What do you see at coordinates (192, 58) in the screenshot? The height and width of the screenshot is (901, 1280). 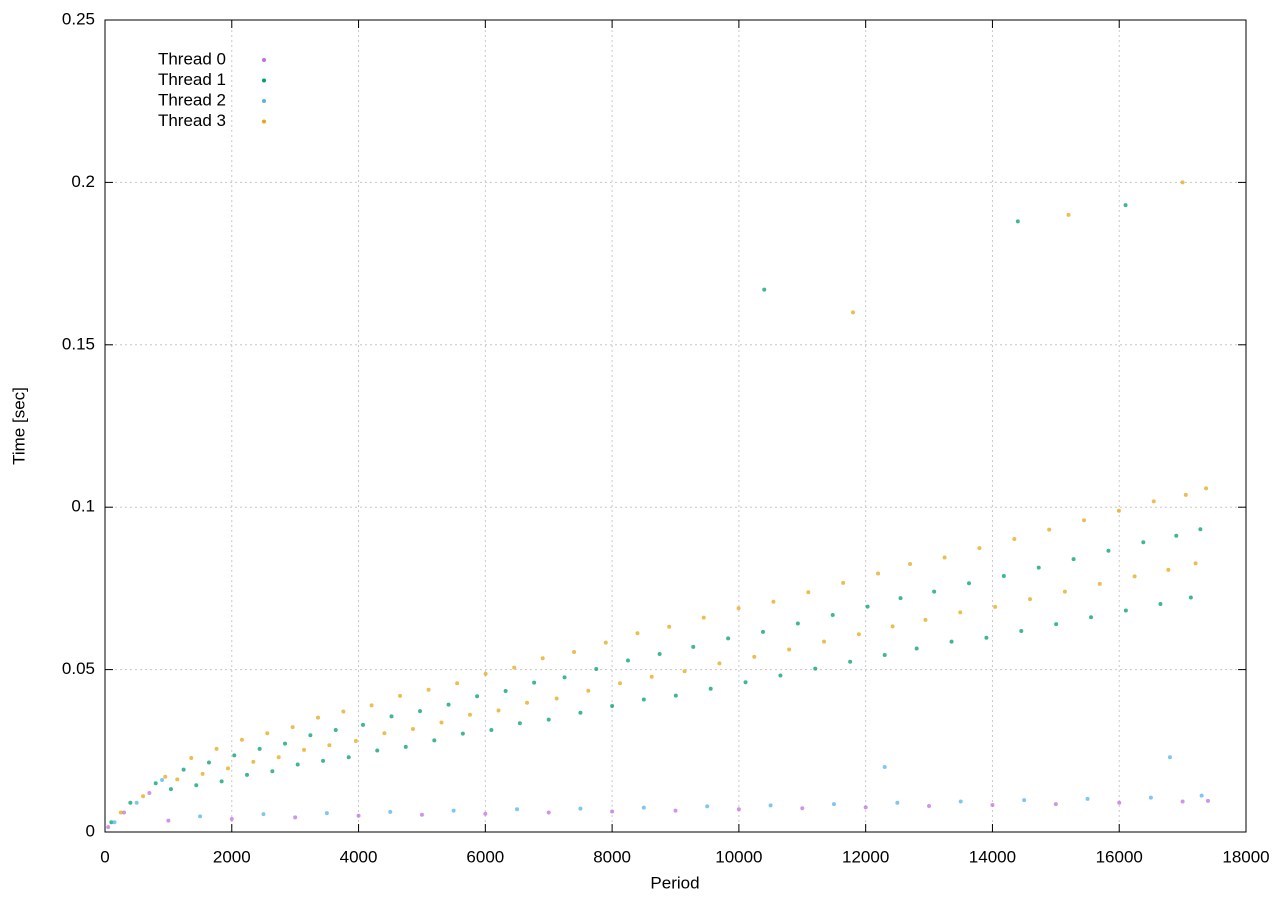 I see `legend-label: Thread 0` at bounding box center [192, 58].